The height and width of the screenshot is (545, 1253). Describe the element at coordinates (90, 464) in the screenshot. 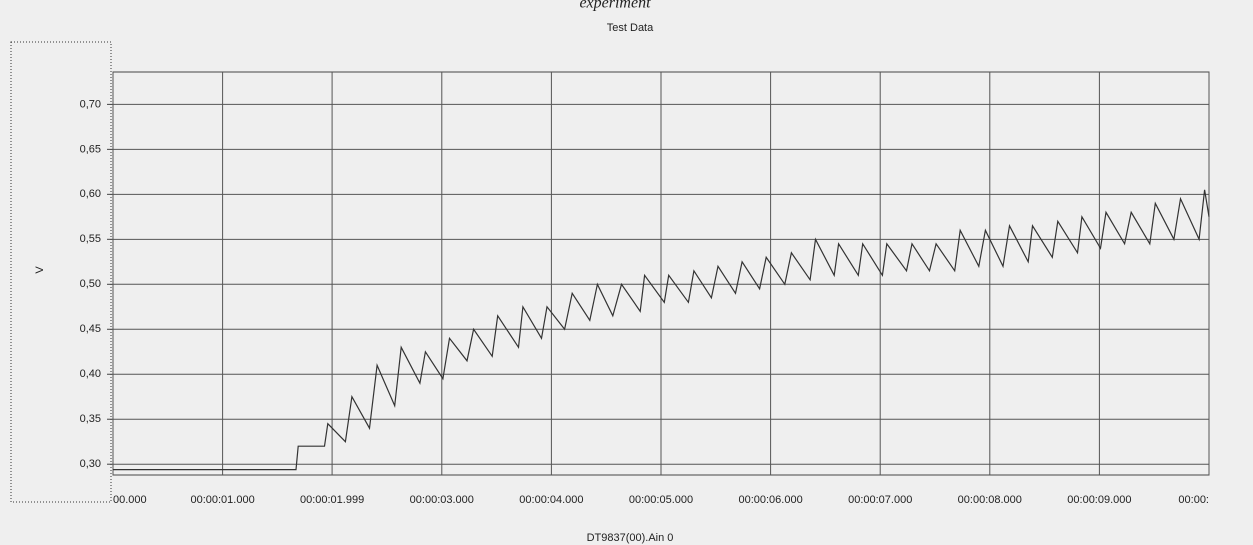

I see `y-tick-label: 0,30` at that location.